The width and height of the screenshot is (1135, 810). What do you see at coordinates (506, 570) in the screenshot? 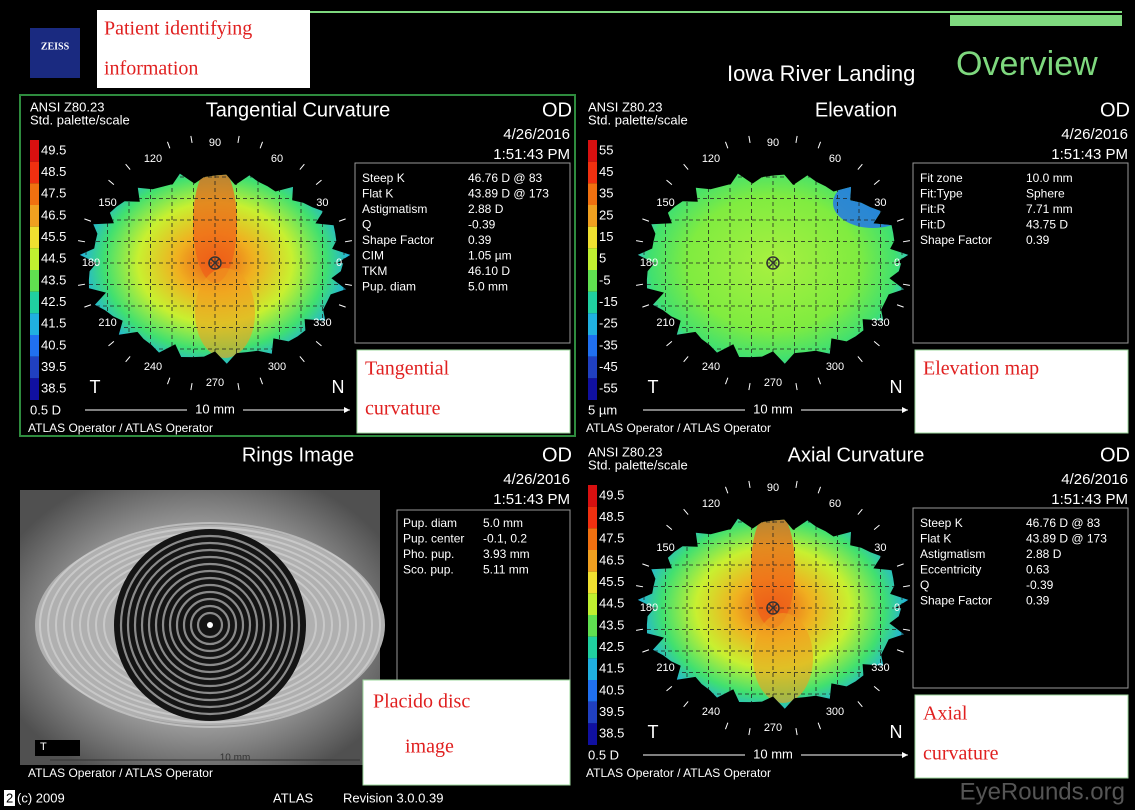
I see `info-value: 5.11 mm` at bounding box center [506, 570].